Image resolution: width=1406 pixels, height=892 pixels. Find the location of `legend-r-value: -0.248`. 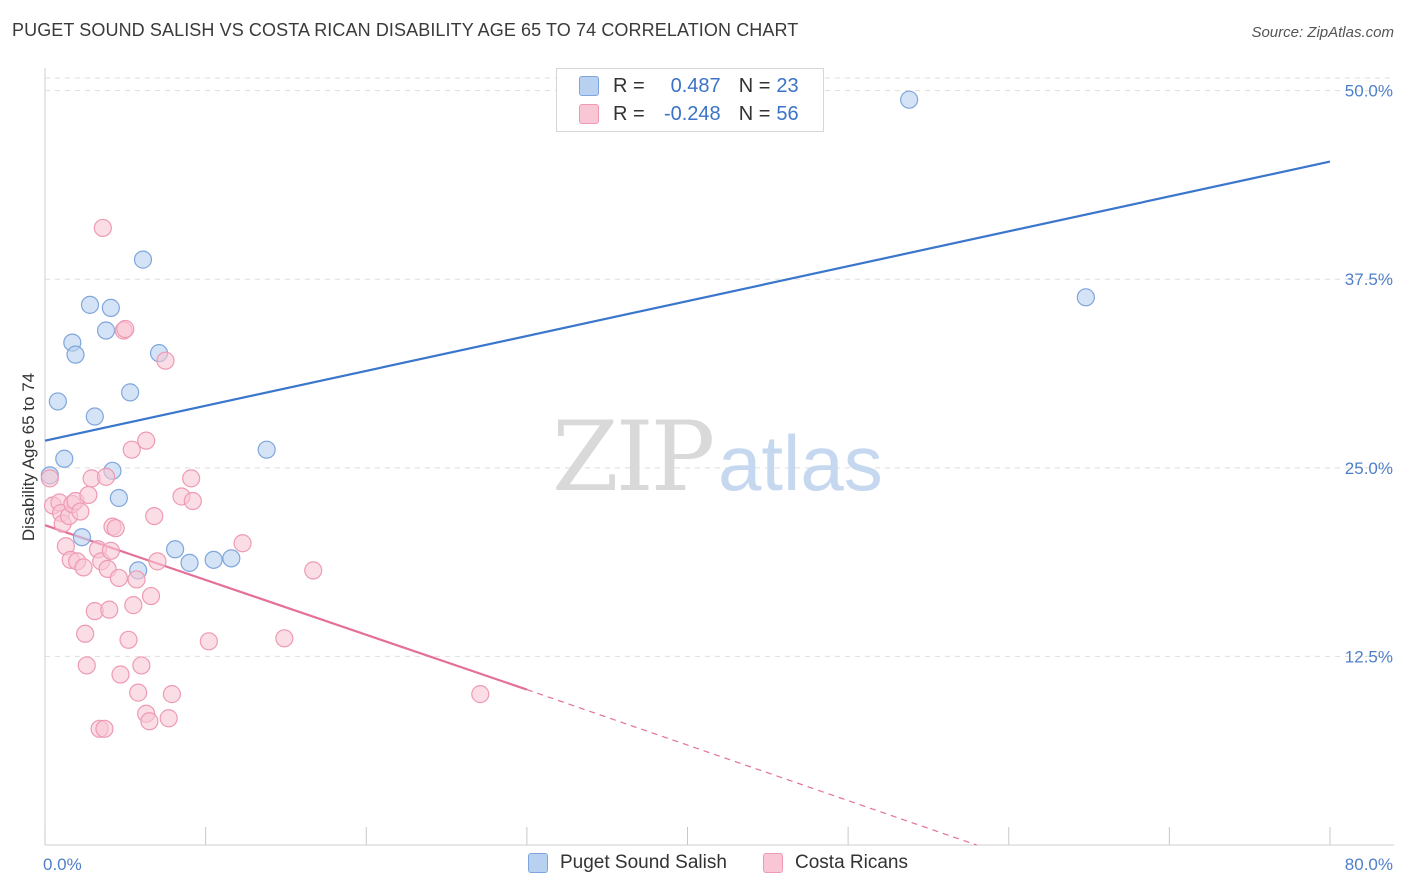

legend-r-value: -0.248 is located at coordinates (692, 113).